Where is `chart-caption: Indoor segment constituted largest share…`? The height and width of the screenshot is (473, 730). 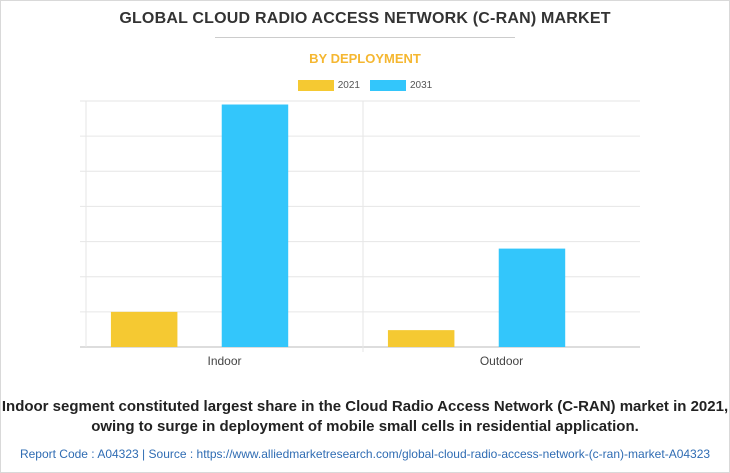 chart-caption: Indoor segment constituted largest share… is located at coordinates (365, 416).